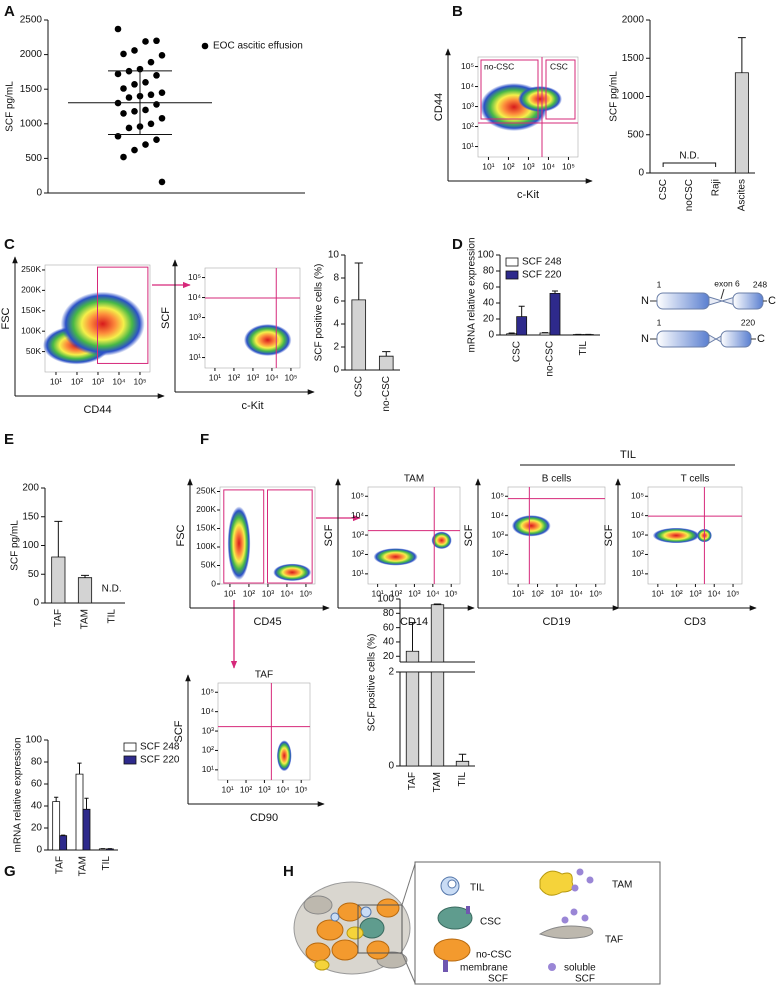 This screenshot has height=987, width=778. I want to click on legend-label: SCF 248, so click(542, 262).